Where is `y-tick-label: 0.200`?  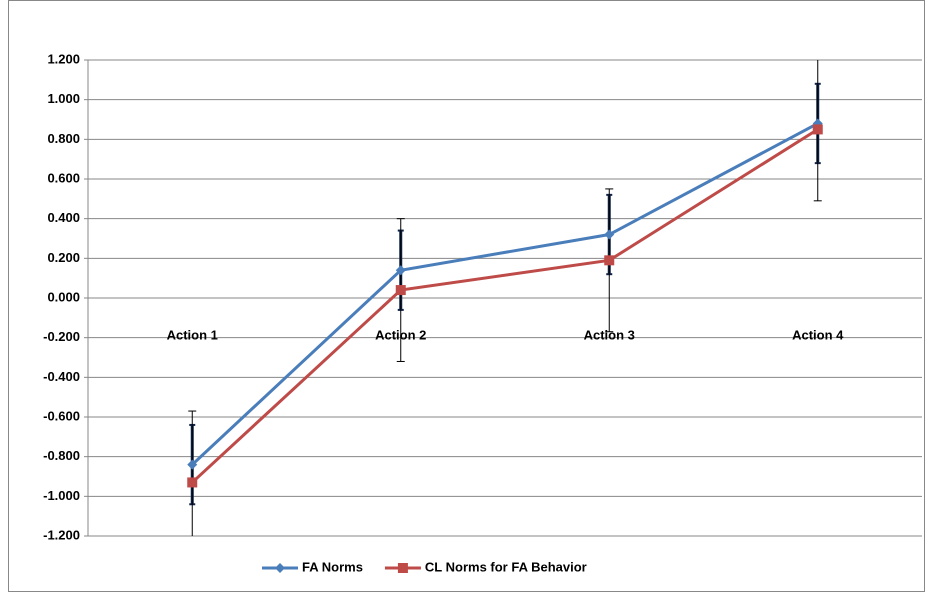 y-tick-label: 0.200 is located at coordinates (63, 257).